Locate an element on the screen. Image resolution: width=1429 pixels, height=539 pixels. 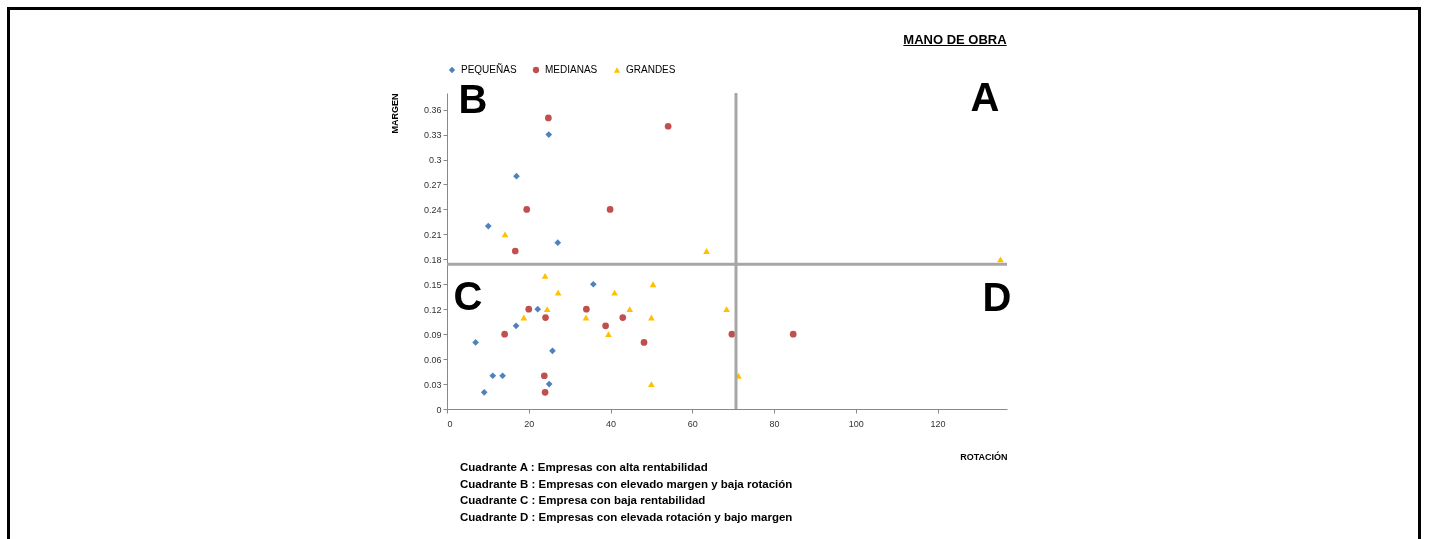
y-tick-label: 0.24 is located at coordinates (432, 209).